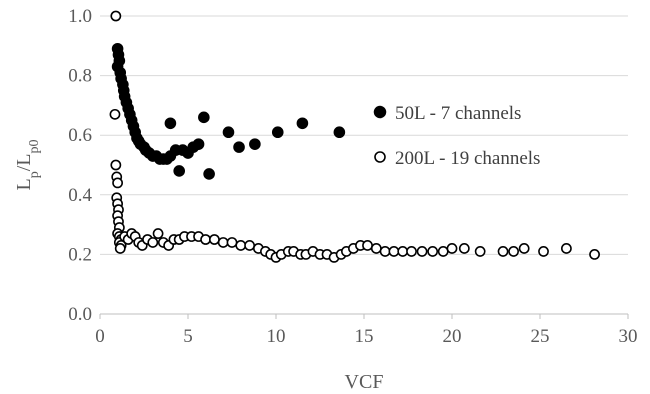 This screenshot has width=650, height=394. Describe the element at coordinates (188, 336) in the screenshot. I see `x-tick-label: 5` at that location.